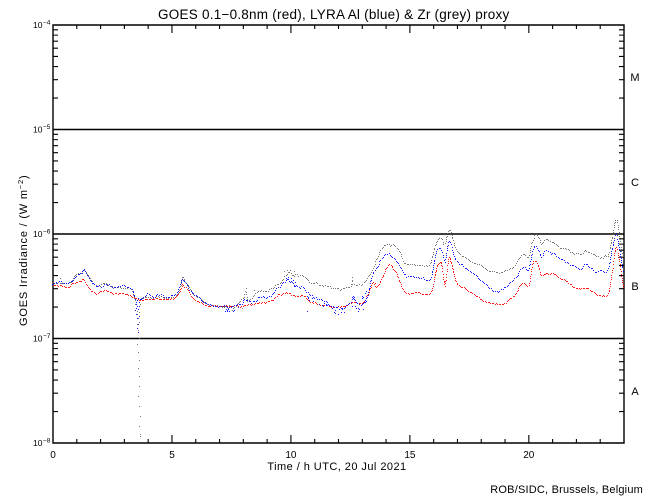 This screenshot has width=650, height=500. I want to click on svg-text: 15, so click(410, 455).